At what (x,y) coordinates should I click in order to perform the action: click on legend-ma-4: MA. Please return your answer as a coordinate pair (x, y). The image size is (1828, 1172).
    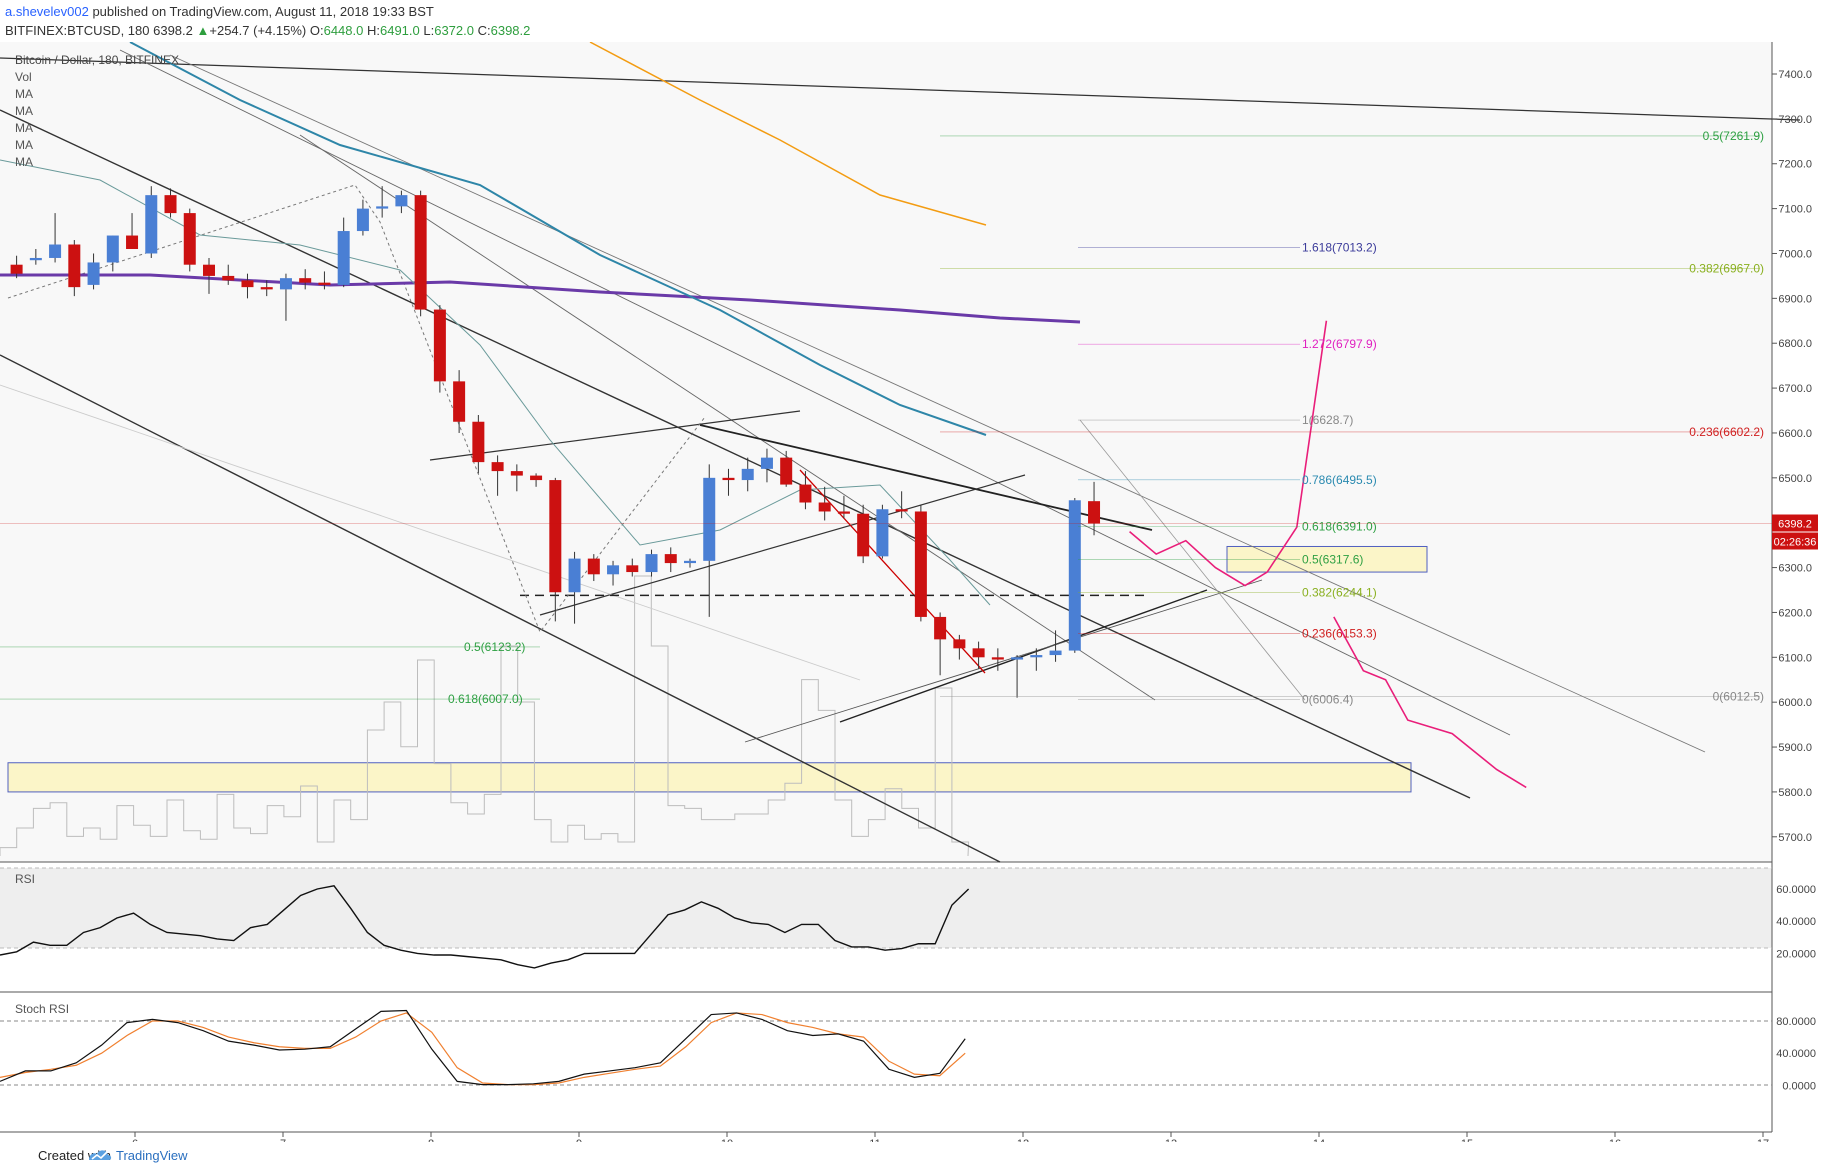
    Looking at the image, I should click on (24, 145).